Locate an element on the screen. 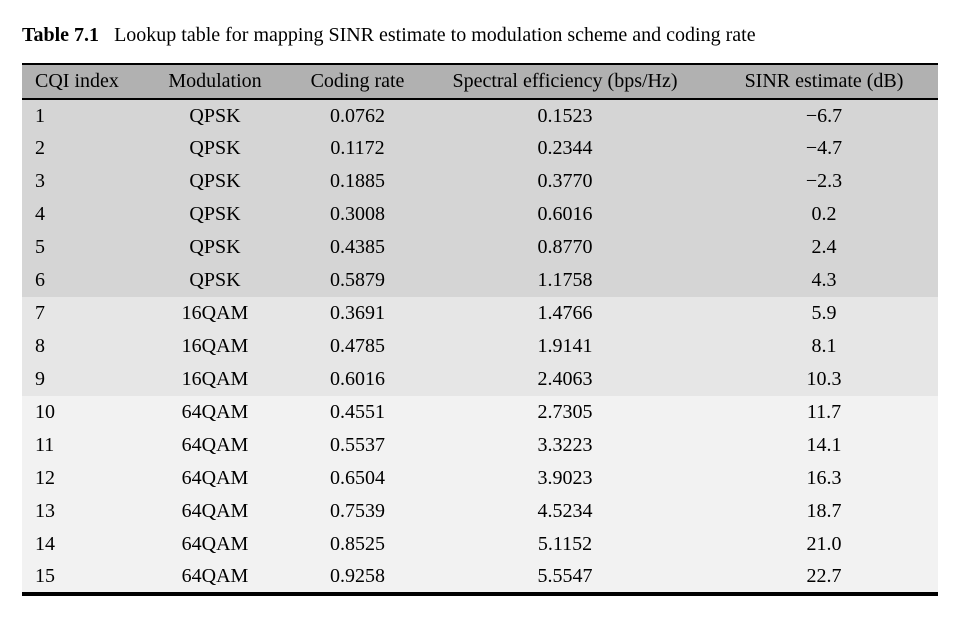 This screenshot has width=978, height=627. cell-coding-rate: 0.7539 is located at coordinates (357, 511).